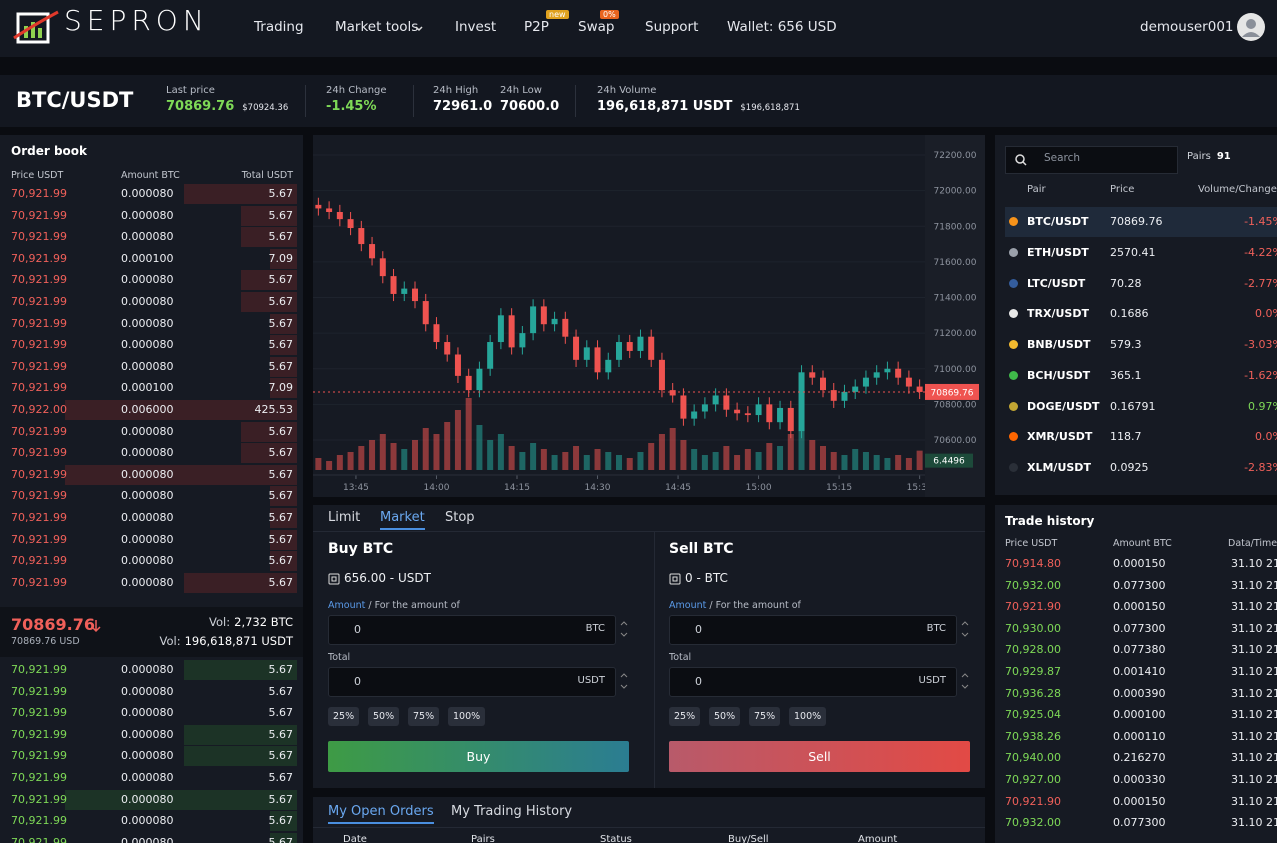 This screenshot has width=1277, height=843. What do you see at coordinates (478, 756) in the screenshot?
I see `buy-button: Buy` at bounding box center [478, 756].